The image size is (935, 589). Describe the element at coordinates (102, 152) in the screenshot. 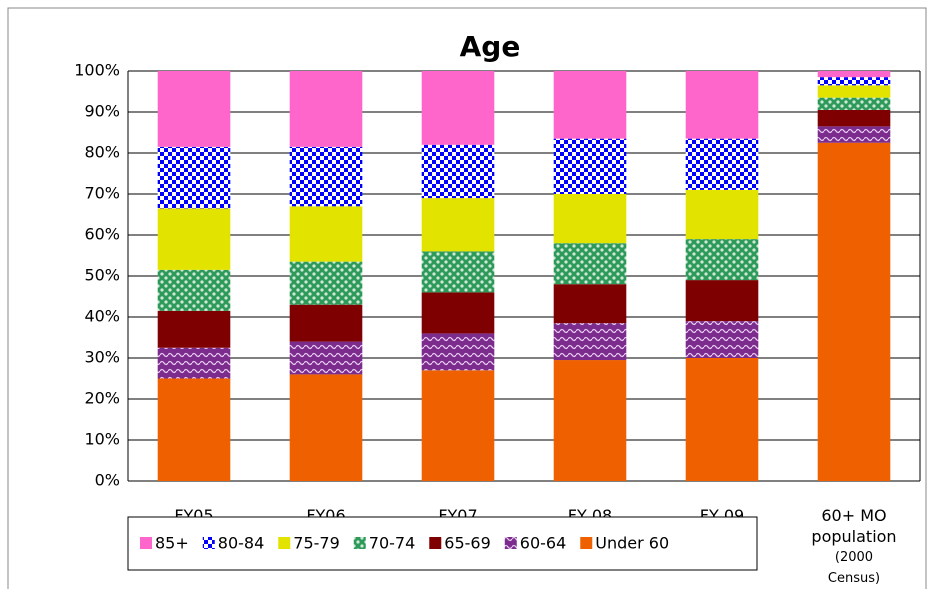

I see `y-tick-label: 80%` at that location.